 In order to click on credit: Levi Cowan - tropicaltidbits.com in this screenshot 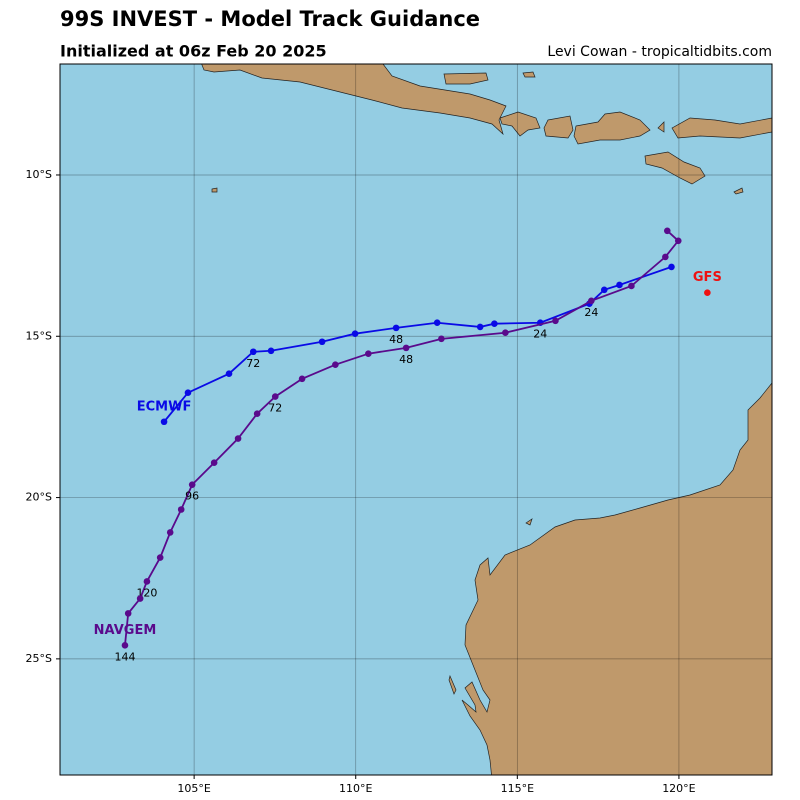, I will do `click(659, 52)`.